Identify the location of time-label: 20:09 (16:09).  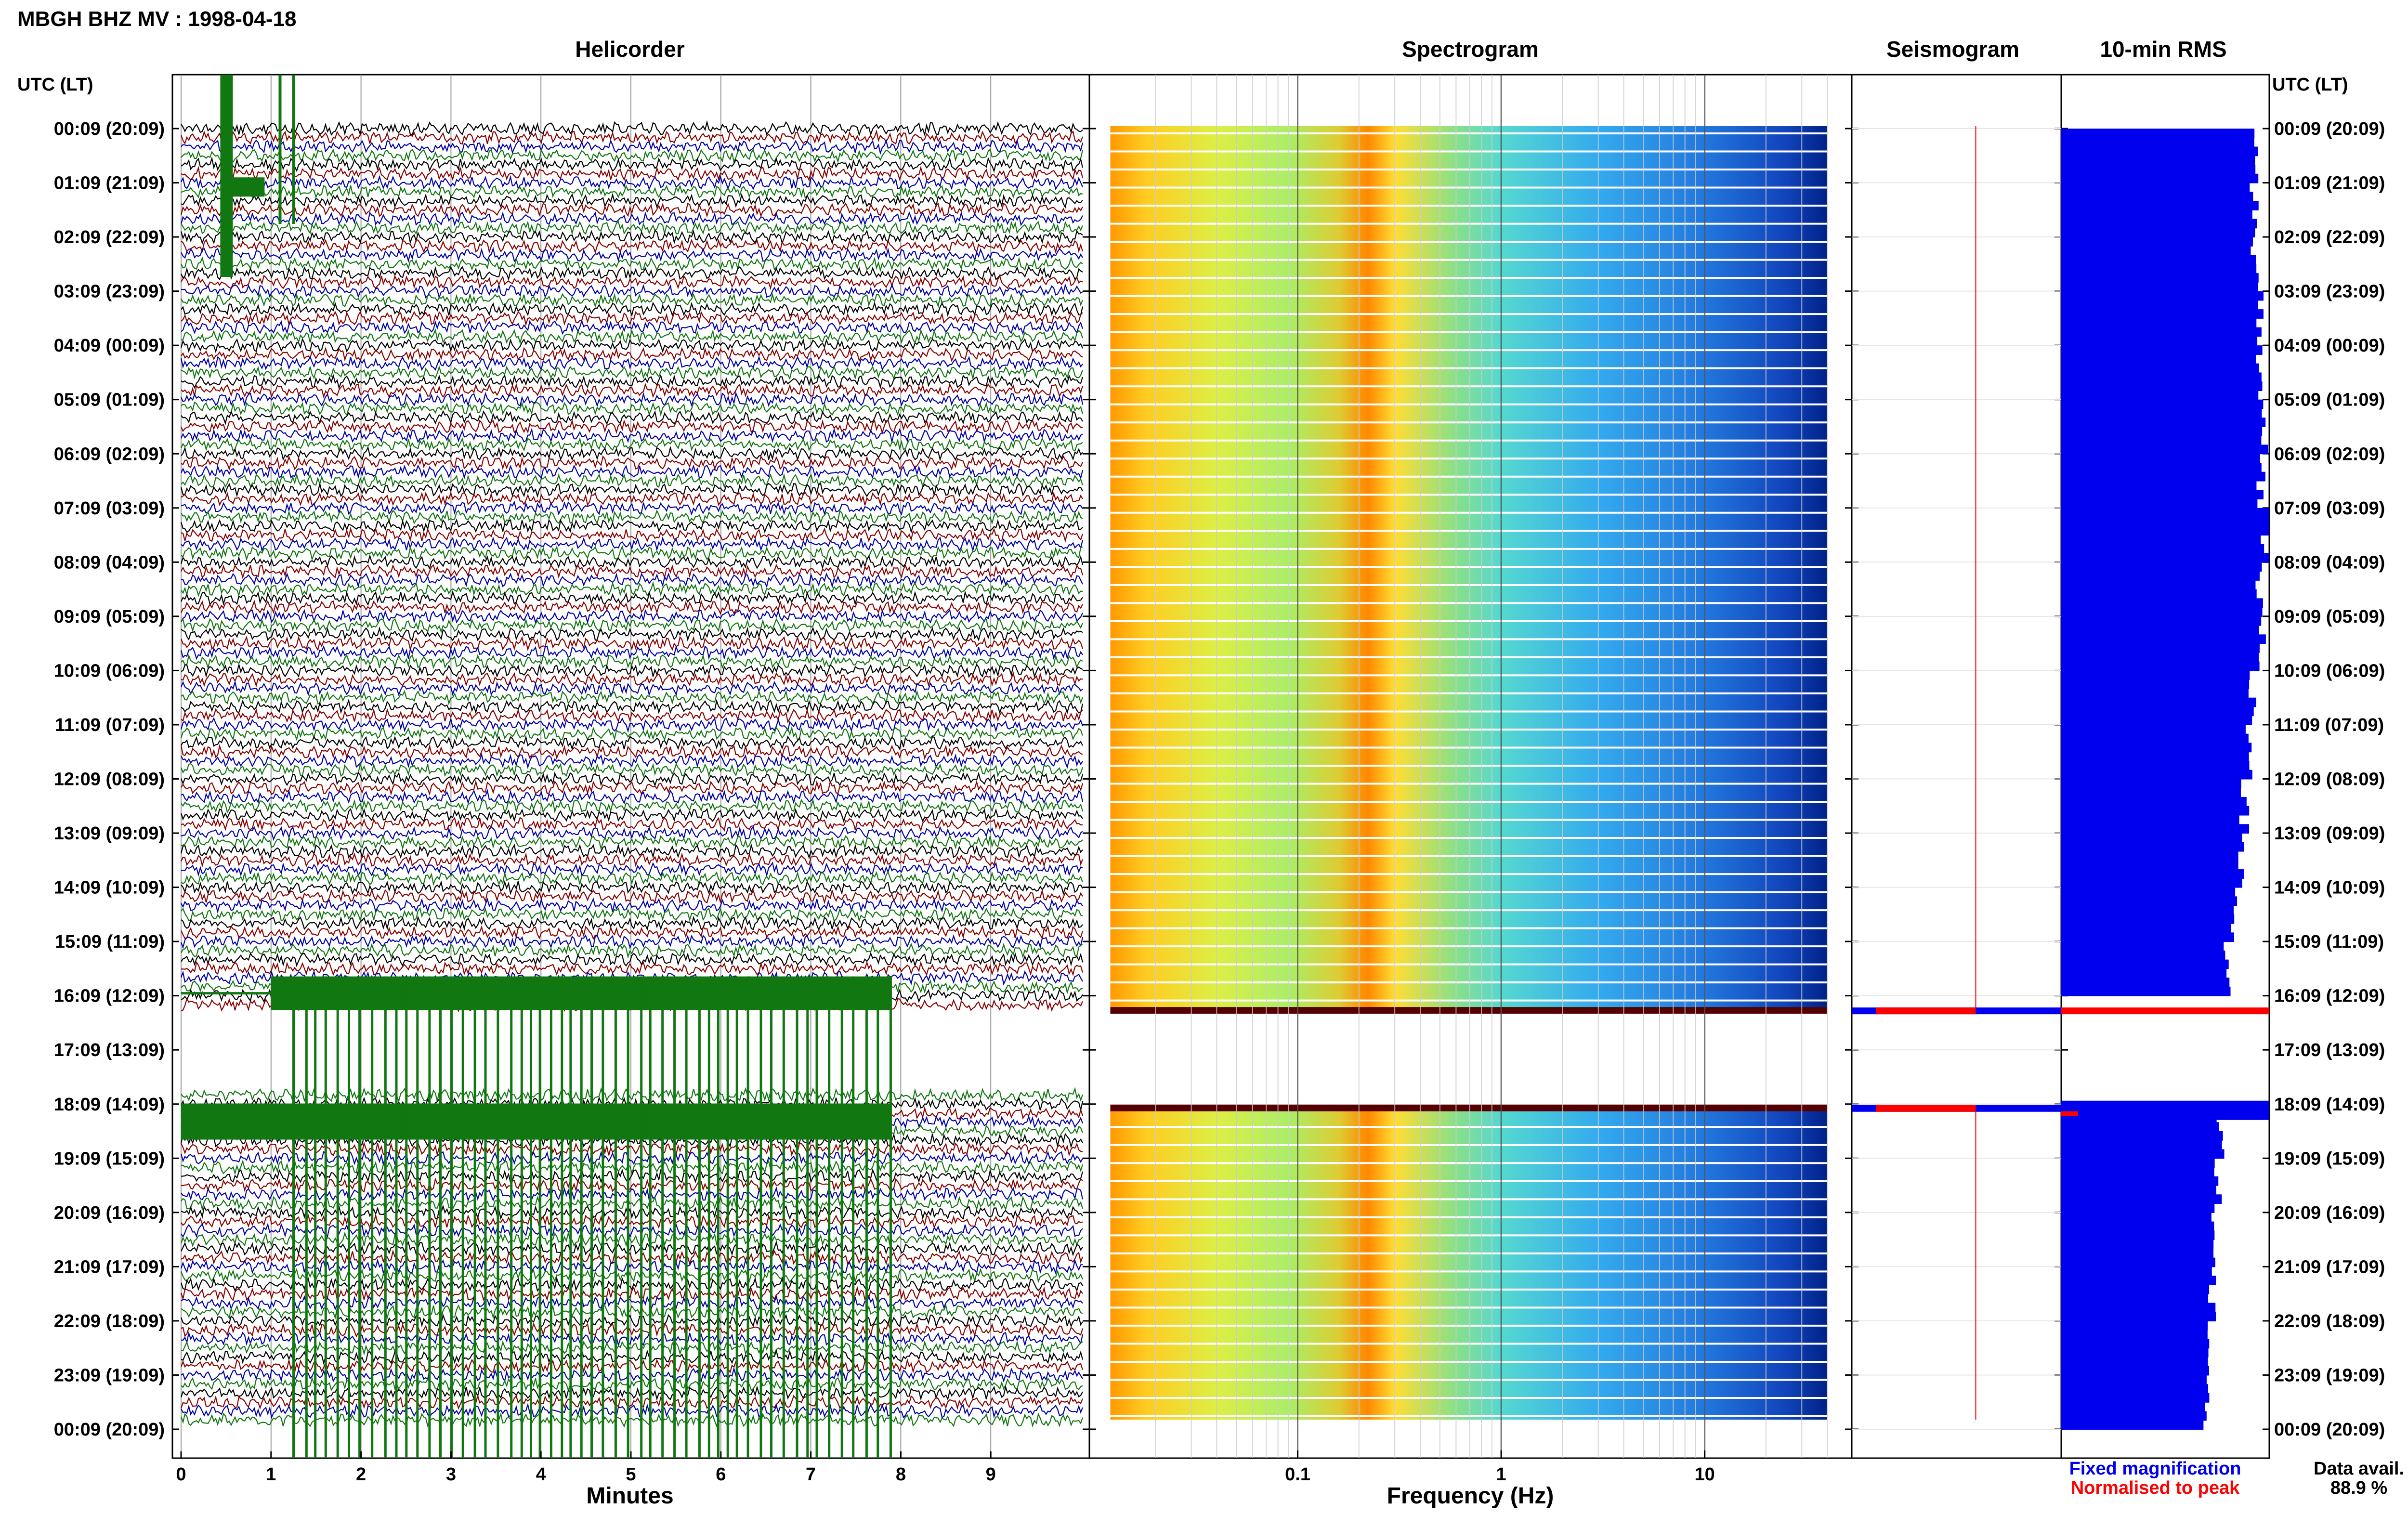
(2329, 1213).